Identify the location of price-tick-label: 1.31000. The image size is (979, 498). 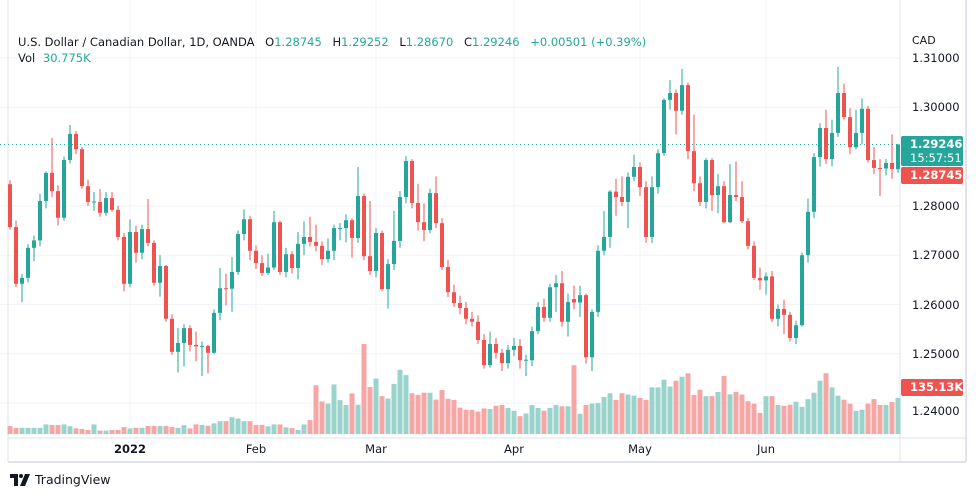
(936, 58).